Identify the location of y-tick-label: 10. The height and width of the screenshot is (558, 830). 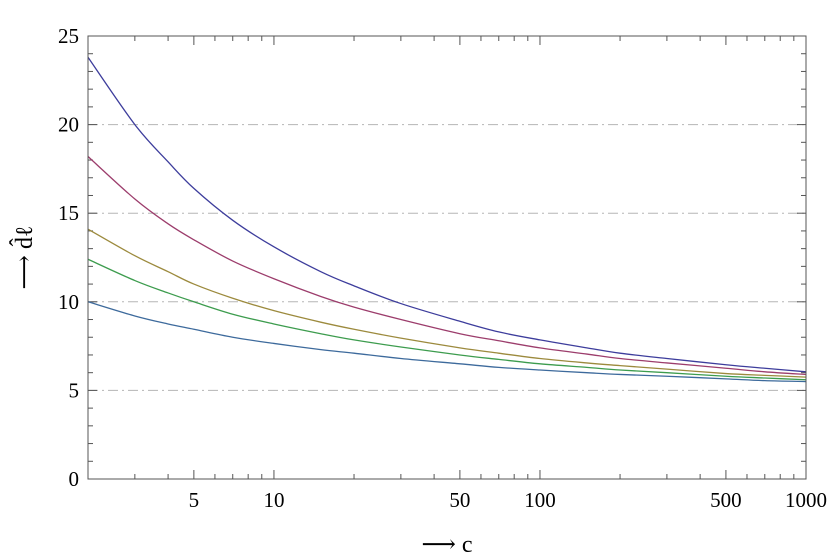
(68, 302).